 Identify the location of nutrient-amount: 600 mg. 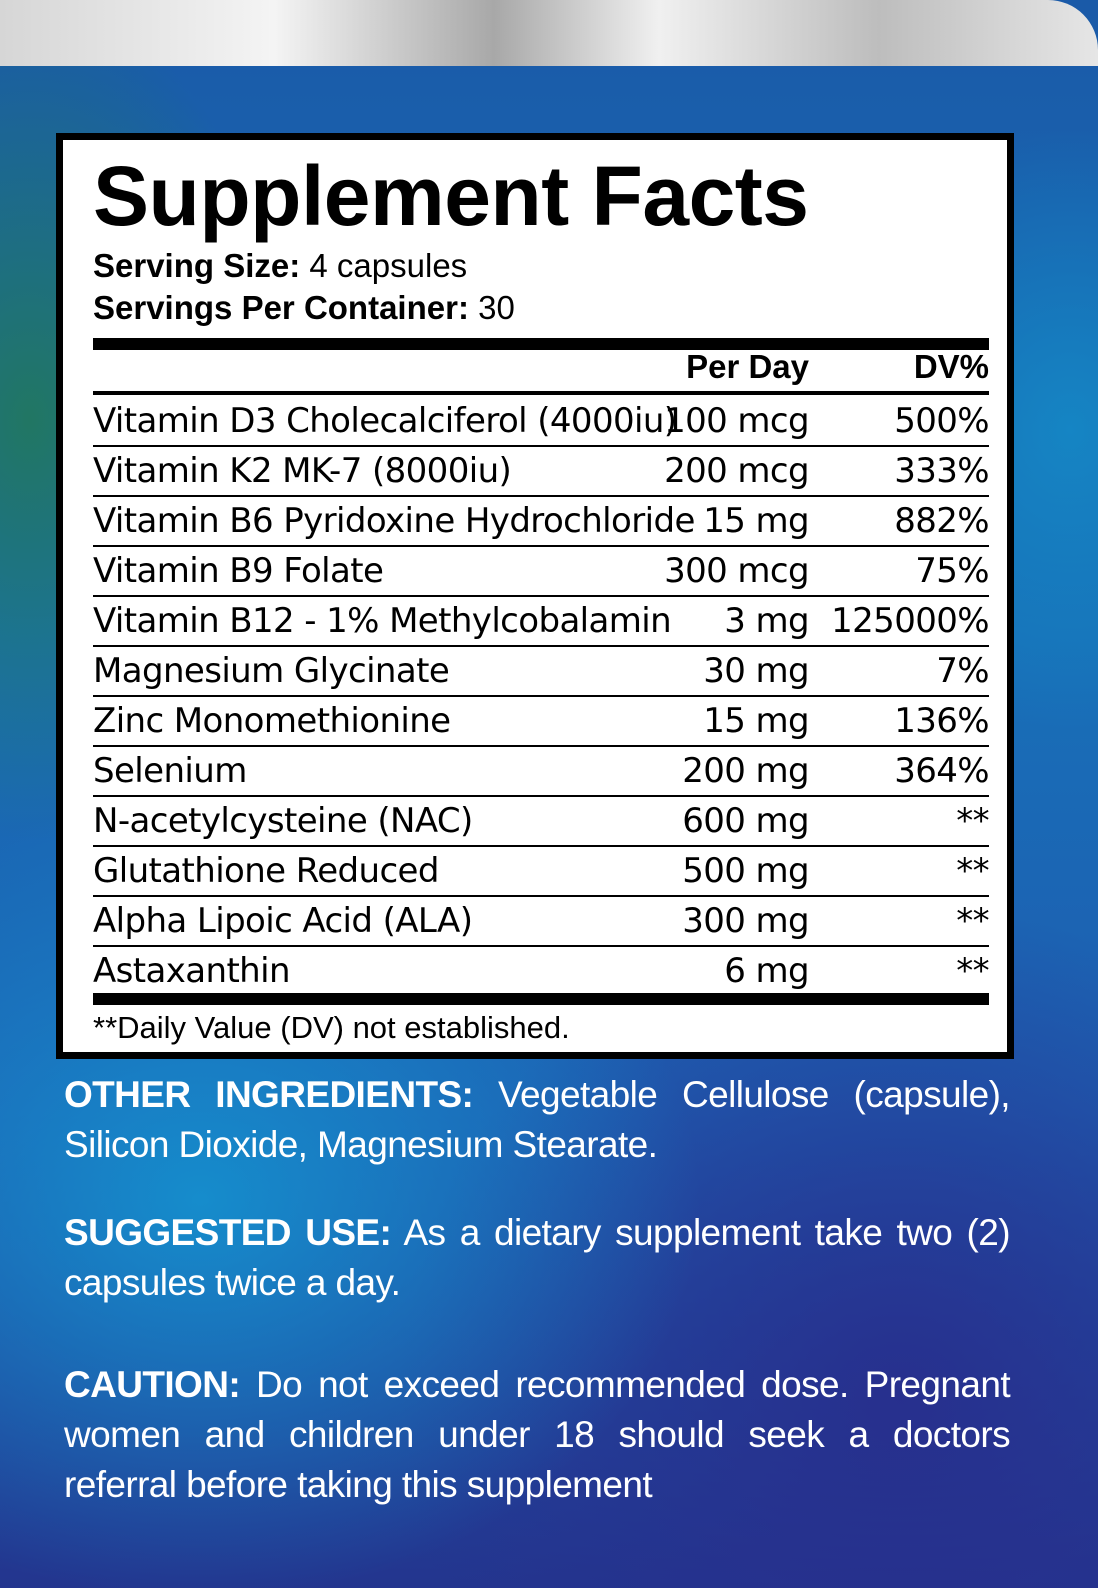
(745, 821).